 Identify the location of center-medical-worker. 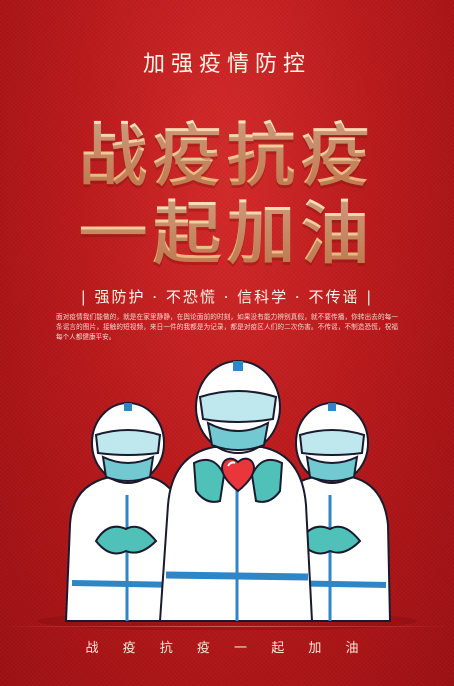
(236, 491).